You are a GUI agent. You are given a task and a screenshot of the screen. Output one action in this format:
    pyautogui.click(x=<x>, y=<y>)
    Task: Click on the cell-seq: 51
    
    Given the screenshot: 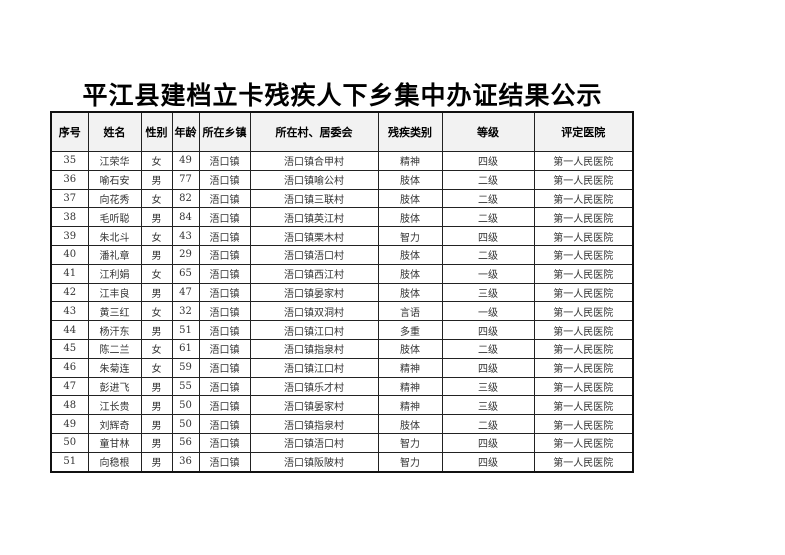 What is the action you would take?
    pyautogui.click(x=69, y=462)
    